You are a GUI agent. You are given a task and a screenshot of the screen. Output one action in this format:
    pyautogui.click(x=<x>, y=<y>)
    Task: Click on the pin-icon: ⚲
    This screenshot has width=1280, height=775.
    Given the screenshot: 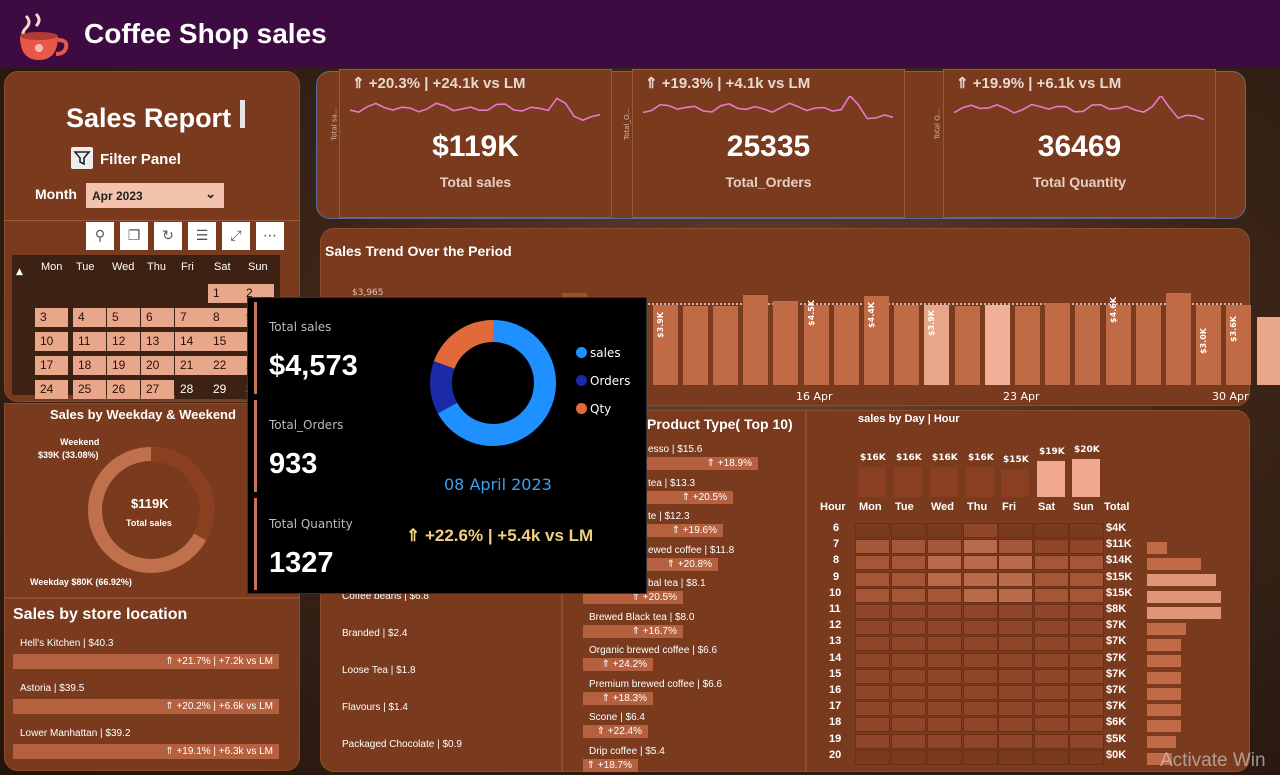 What is the action you would take?
    pyautogui.click(x=100, y=236)
    